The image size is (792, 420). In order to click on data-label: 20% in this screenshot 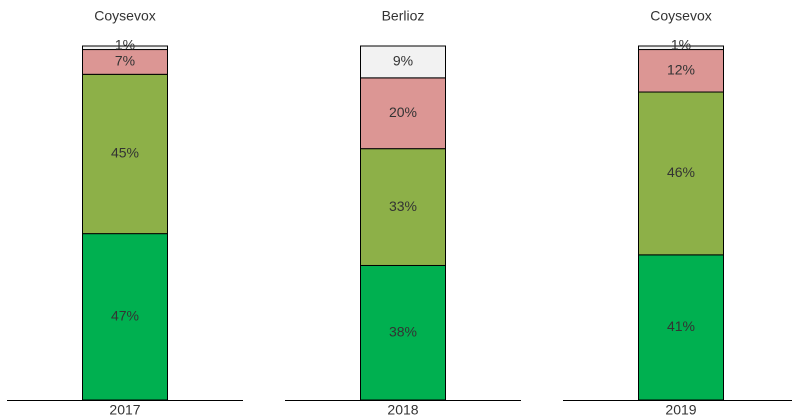, I will do `click(403, 112)`.